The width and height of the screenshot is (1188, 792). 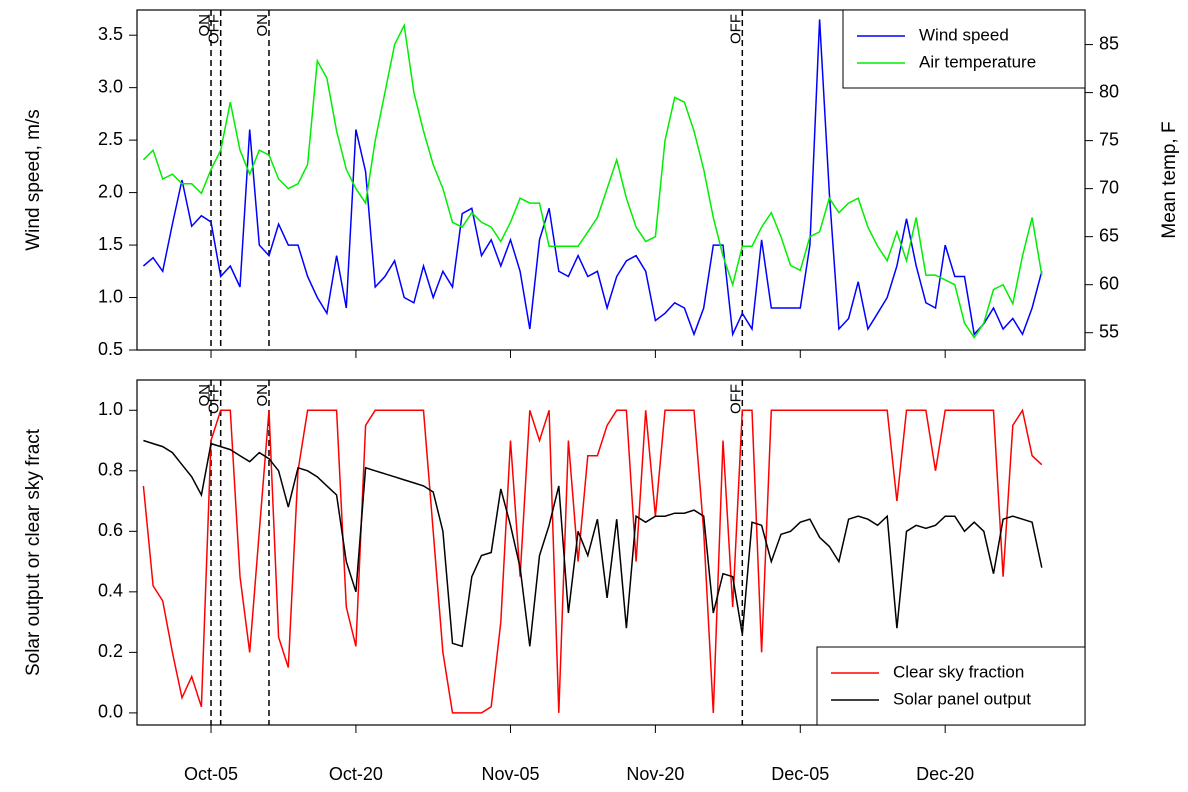 What do you see at coordinates (1109, 139) in the screenshot?
I see `y2-tick-label: 75` at bounding box center [1109, 139].